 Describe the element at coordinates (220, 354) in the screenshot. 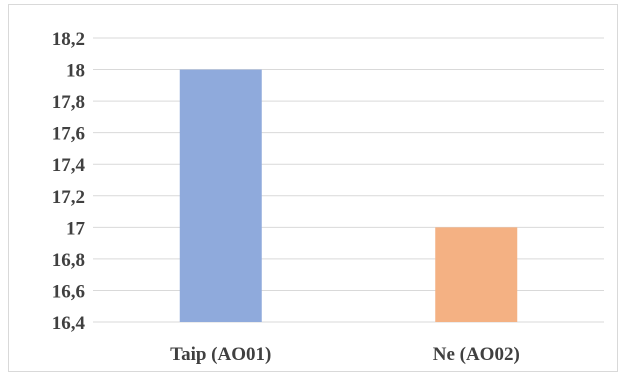

I see `x-category-label: Taip (AO01)` at that location.